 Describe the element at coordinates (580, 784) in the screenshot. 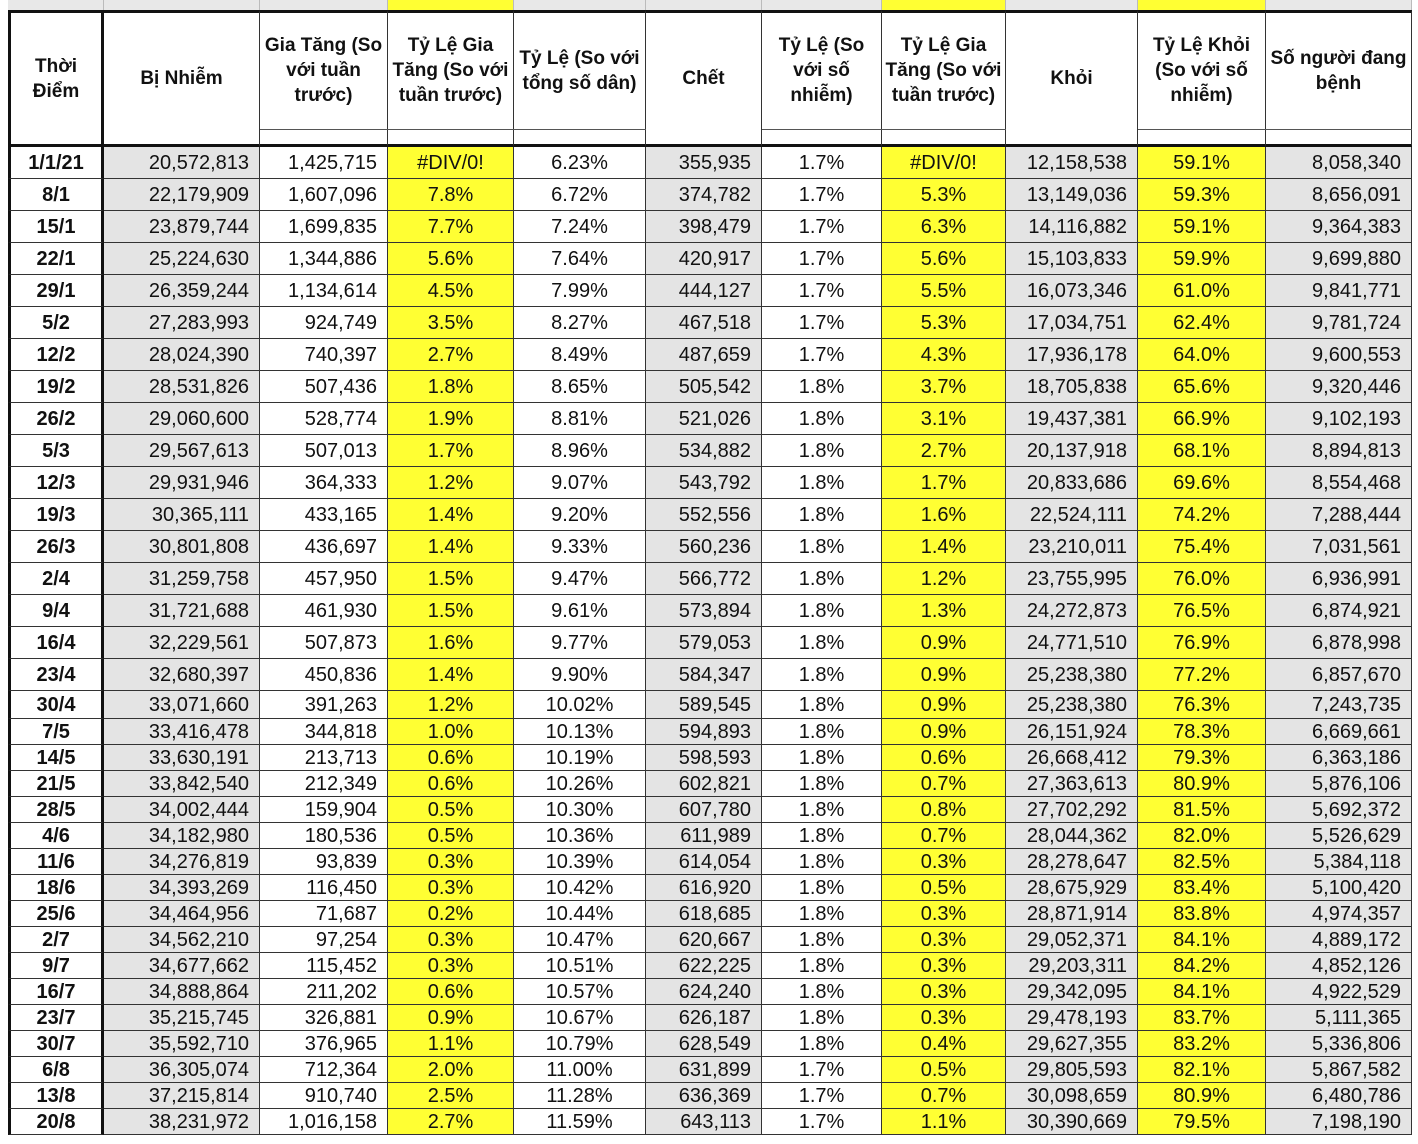

I see `table-cell: 10.26%` at that location.